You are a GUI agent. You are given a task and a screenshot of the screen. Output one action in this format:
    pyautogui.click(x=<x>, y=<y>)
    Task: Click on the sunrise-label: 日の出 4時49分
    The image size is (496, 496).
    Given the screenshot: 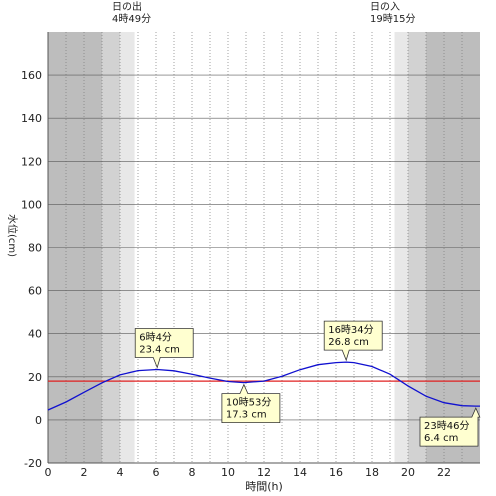 What is the action you would take?
    pyautogui.click(x=131, y=14)
    